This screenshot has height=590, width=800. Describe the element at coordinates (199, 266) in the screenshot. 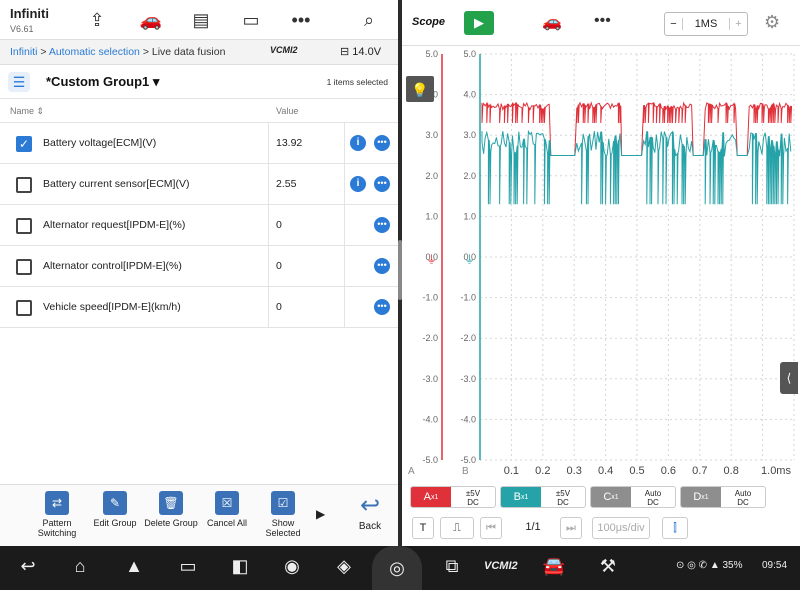

I see `table-row: Alternator control[IPDM-E](%) 0 •••` at that location.